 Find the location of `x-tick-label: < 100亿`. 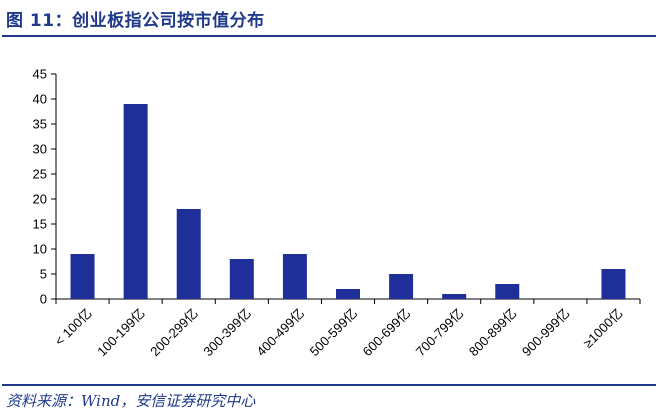

x-tick-label: < 100亿 is located at coordinates (73, 327).